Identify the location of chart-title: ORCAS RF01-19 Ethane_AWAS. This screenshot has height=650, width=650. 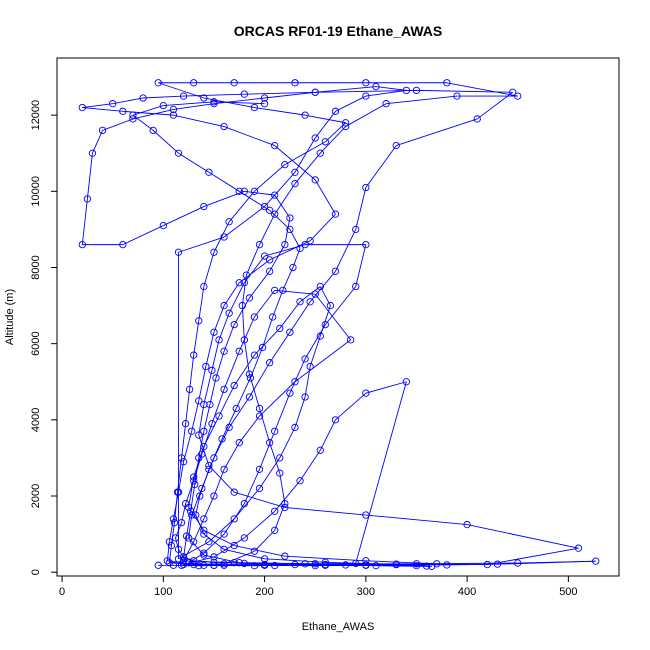
(338, 31).